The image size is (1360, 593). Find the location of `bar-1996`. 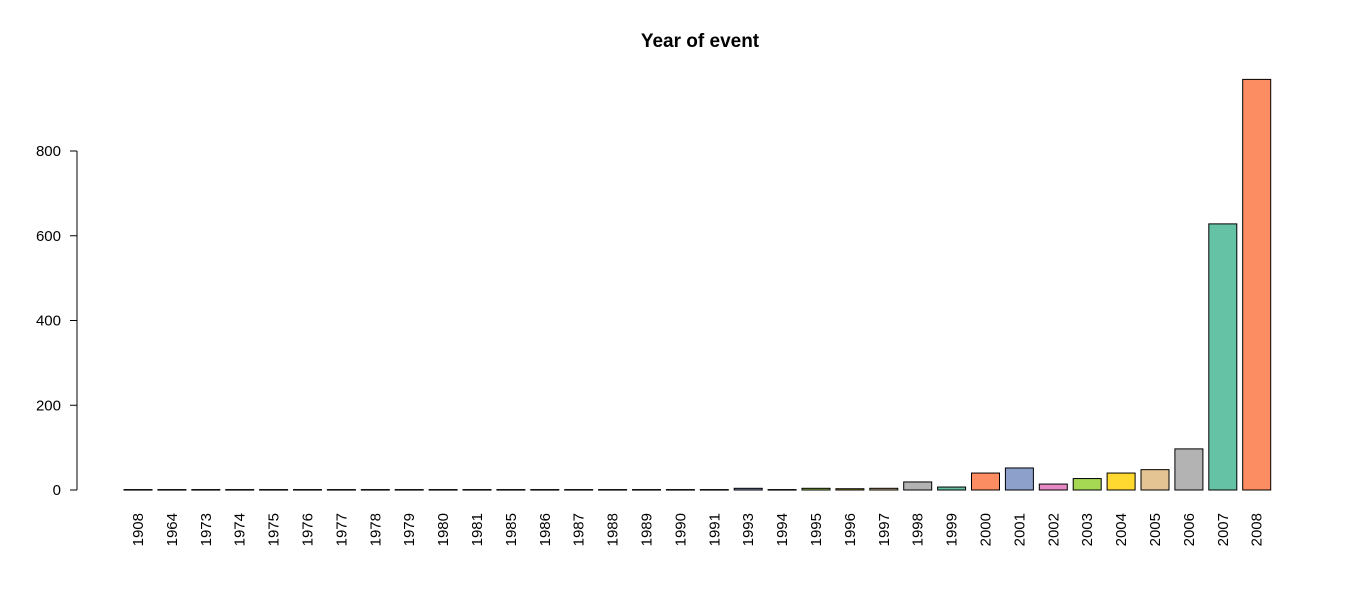

bar-1996 is located at coordinates (850, 489).